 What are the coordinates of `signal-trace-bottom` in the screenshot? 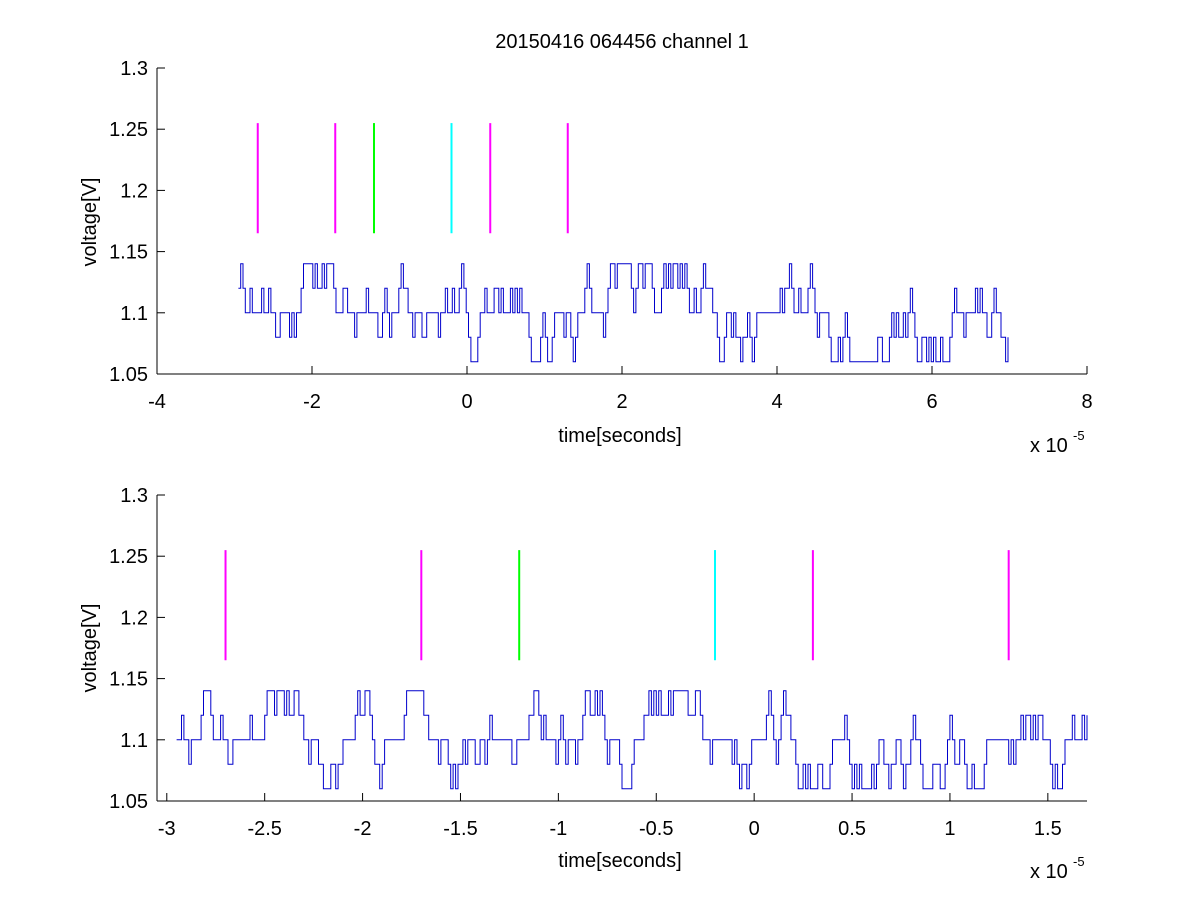 It's located at (632, 740).